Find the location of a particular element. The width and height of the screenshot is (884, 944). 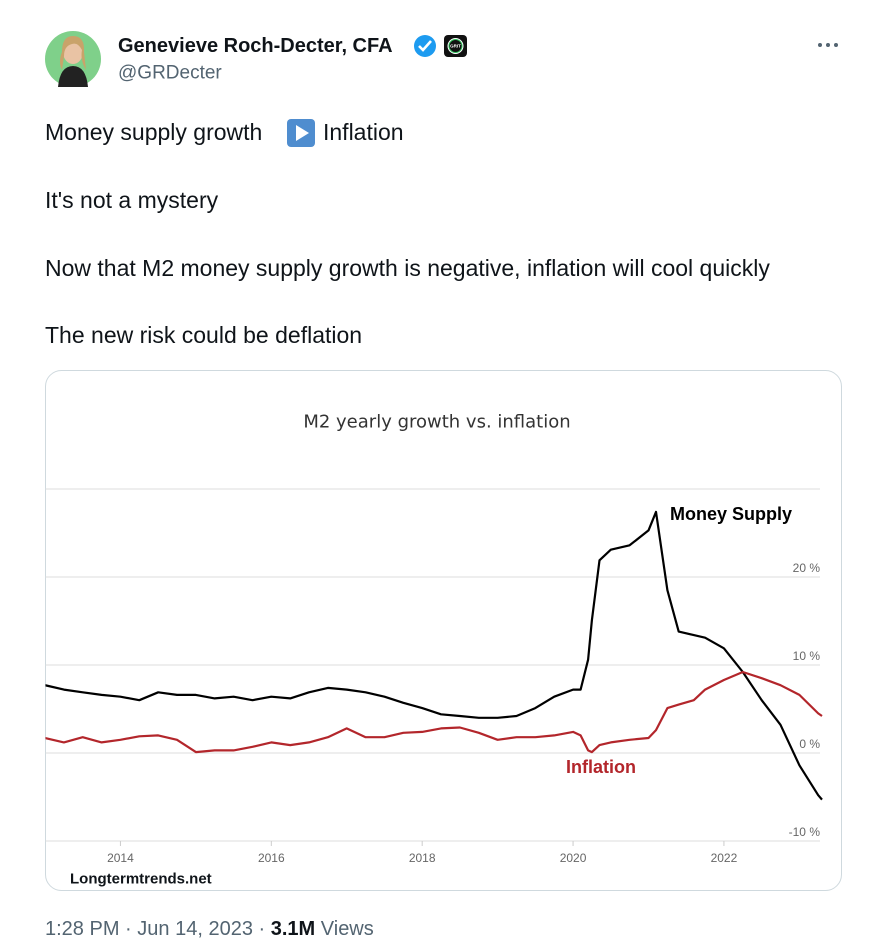

views-count: 3.1M is located at coordinates (293, 929).